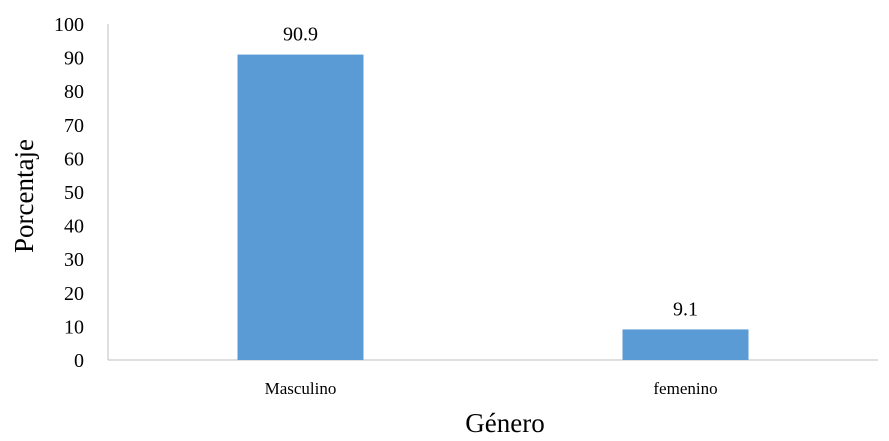 This screenshot has width=889, height=441. What do you see at coordinates (301, 388) in the screenshot?
I see `category-label: Masculino` at bounding box center [301, 388].